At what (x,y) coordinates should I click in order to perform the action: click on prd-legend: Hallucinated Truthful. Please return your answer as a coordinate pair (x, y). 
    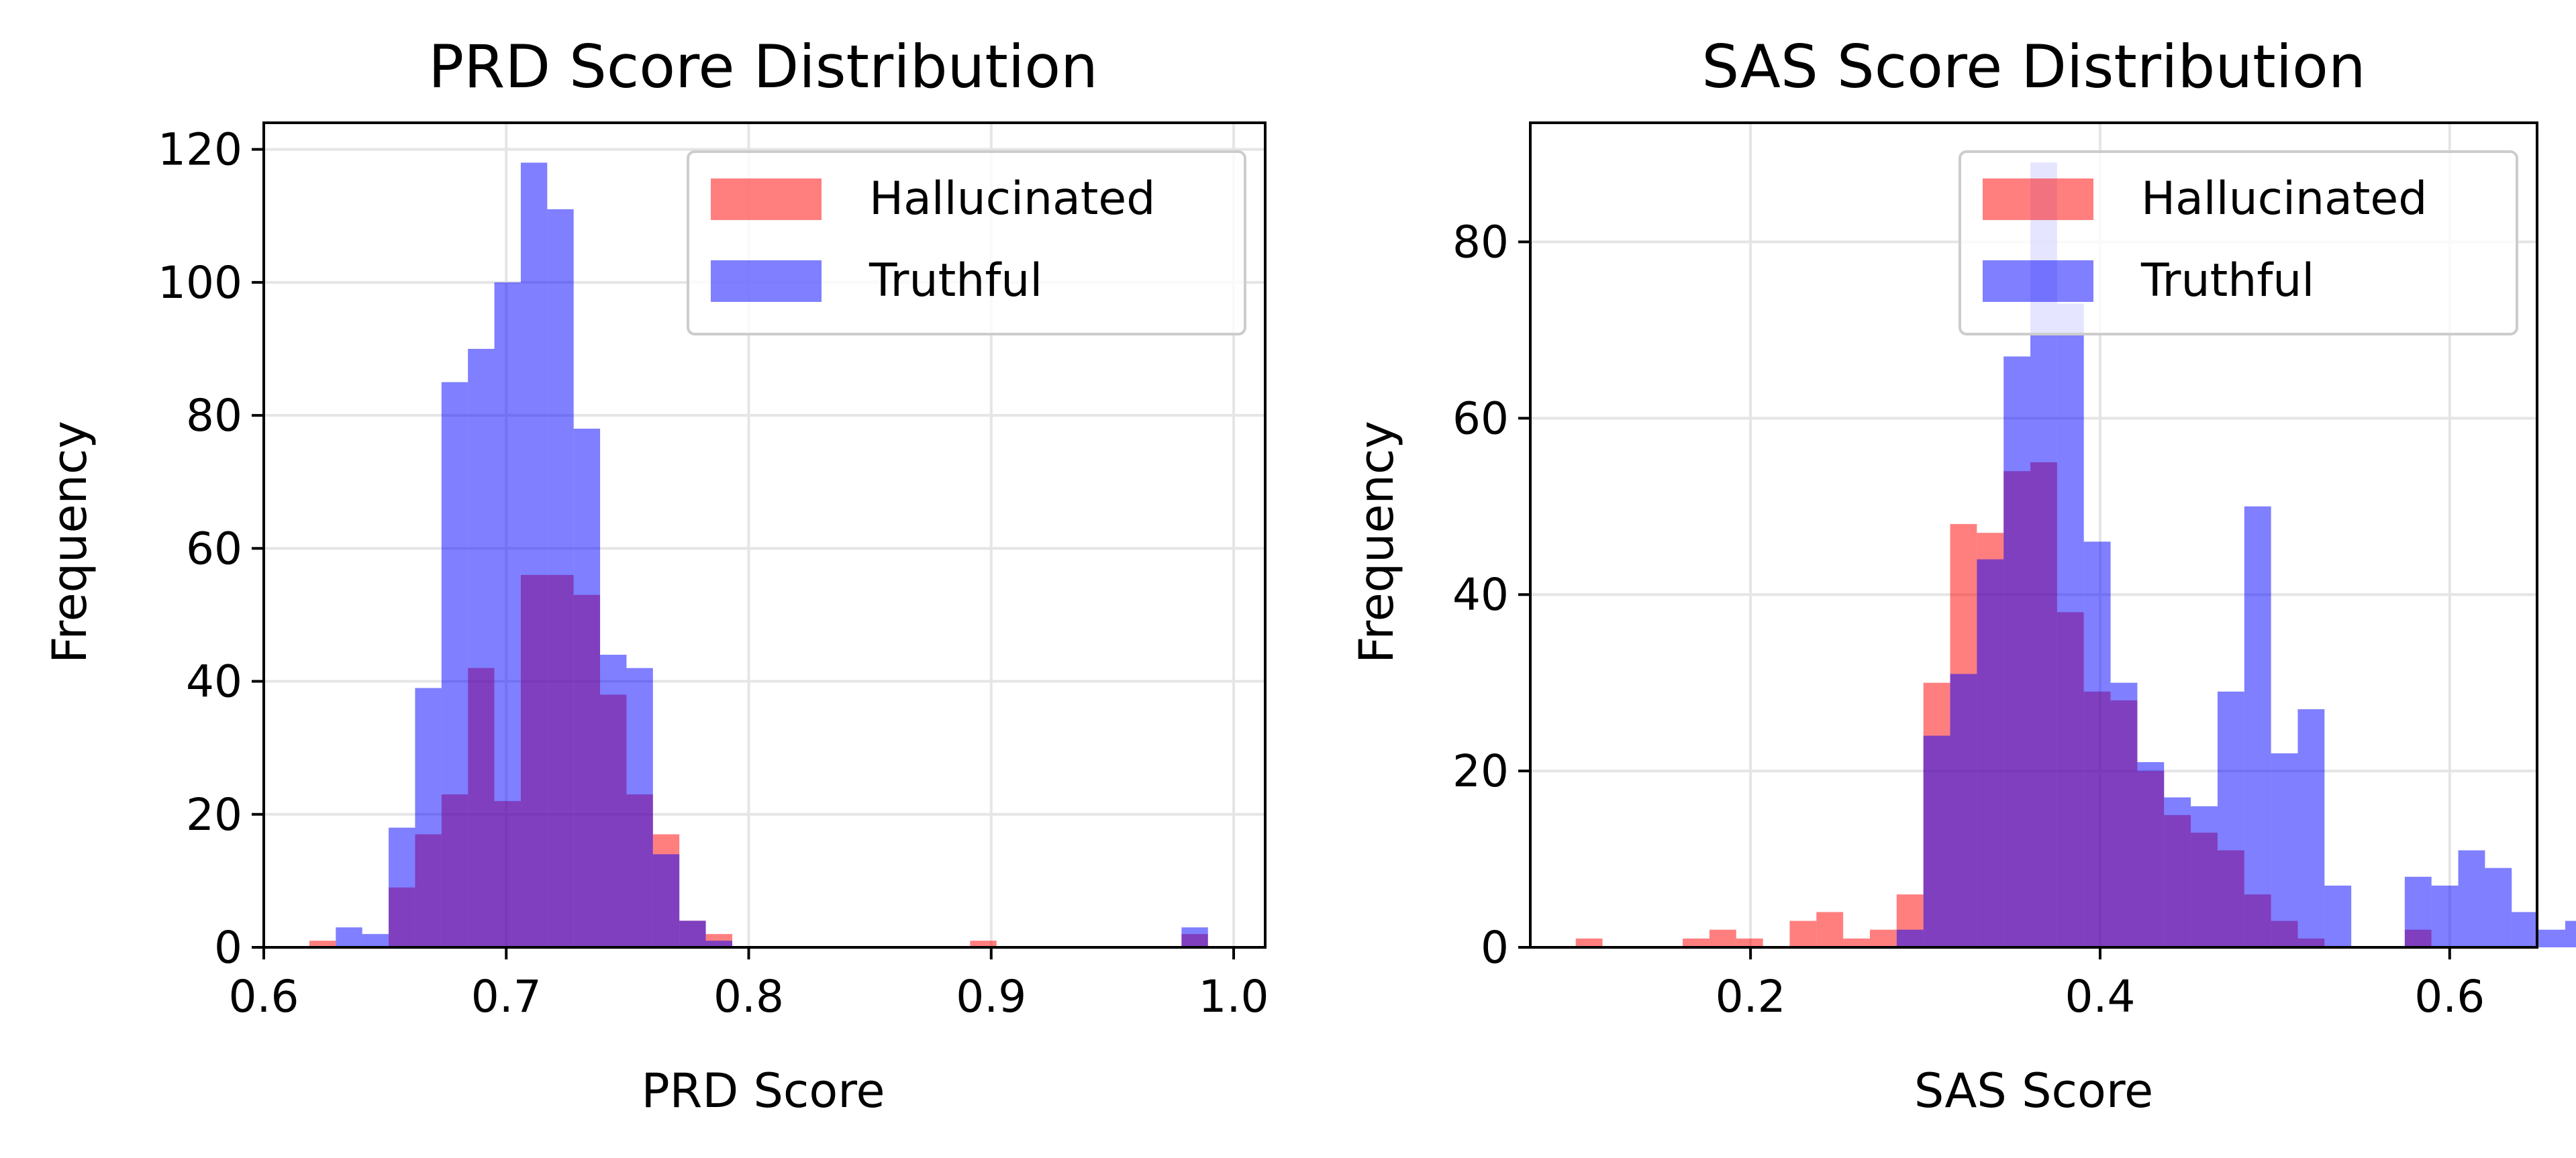
    Looking at the image, I should click on (966, 242).